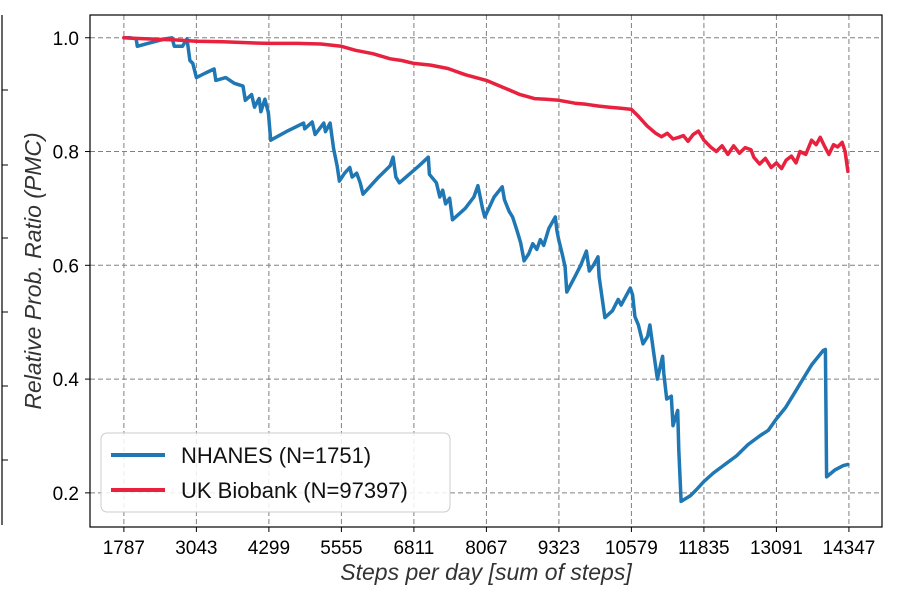 Image resolution: width=900 pixels, height=600 pixels. I want to click on legend: NHANES (N=1751) UK Biobank (N=97397), so click(275, 472).